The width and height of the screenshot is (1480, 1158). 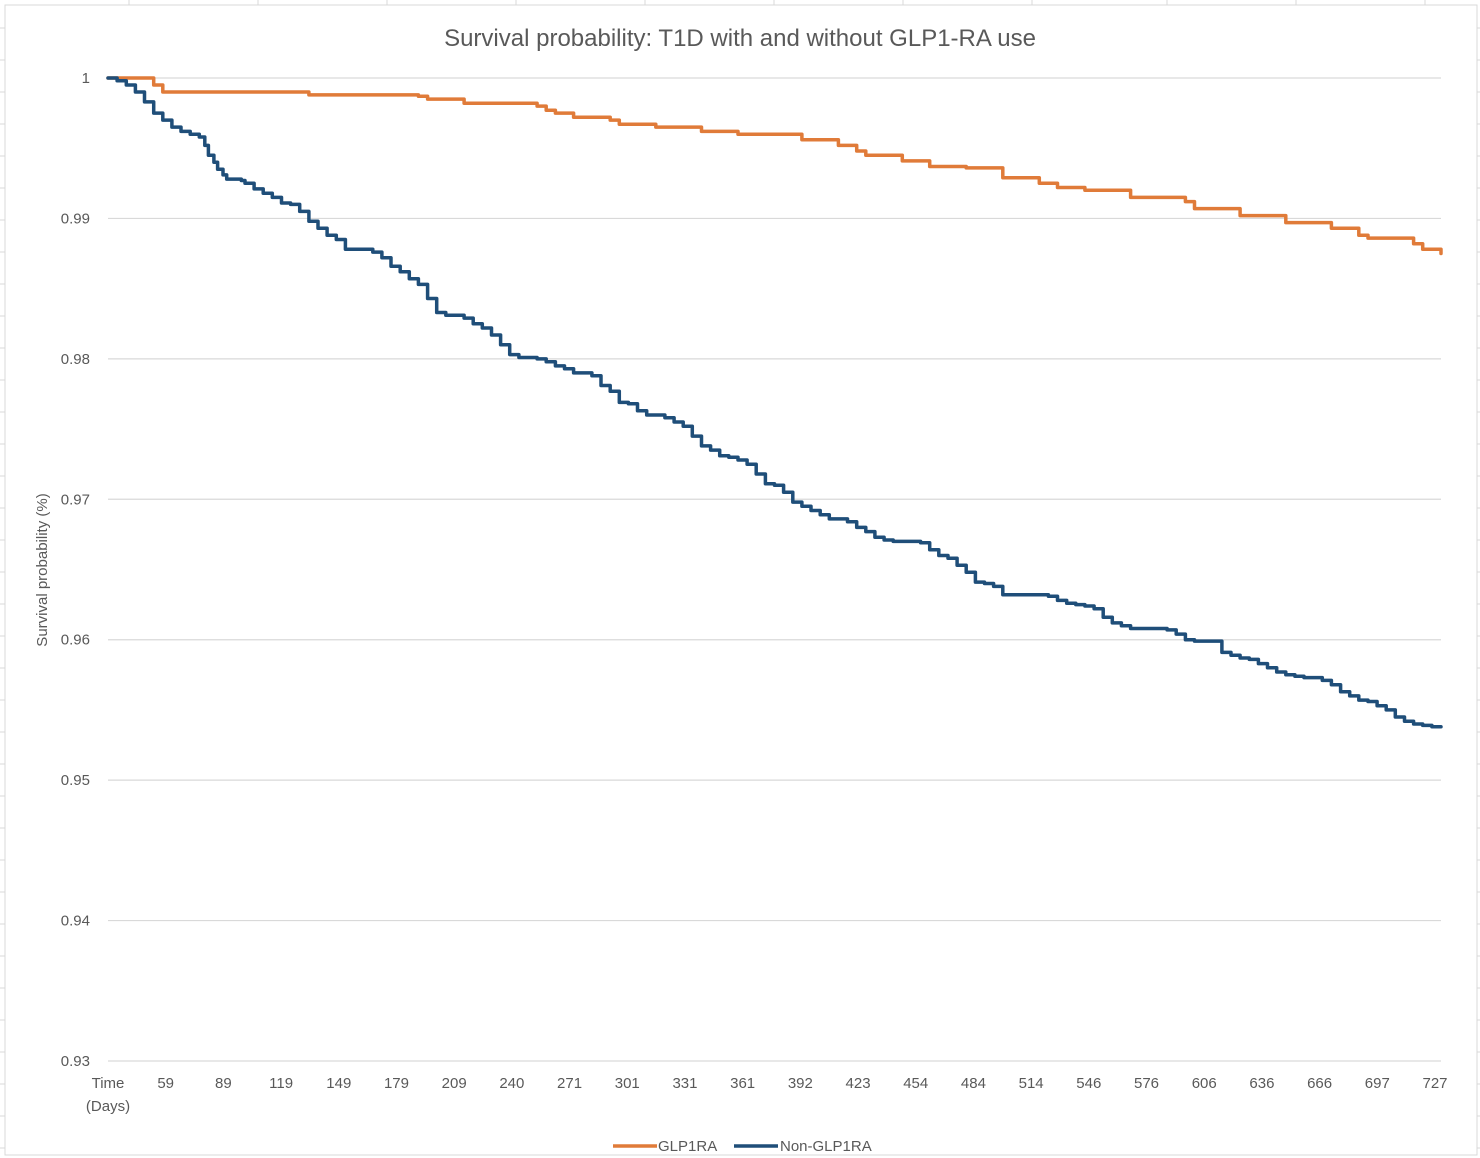 I want to click on legend-label-non-glp1ra: Non-GLP1RA, so click(x=826, y=1146).